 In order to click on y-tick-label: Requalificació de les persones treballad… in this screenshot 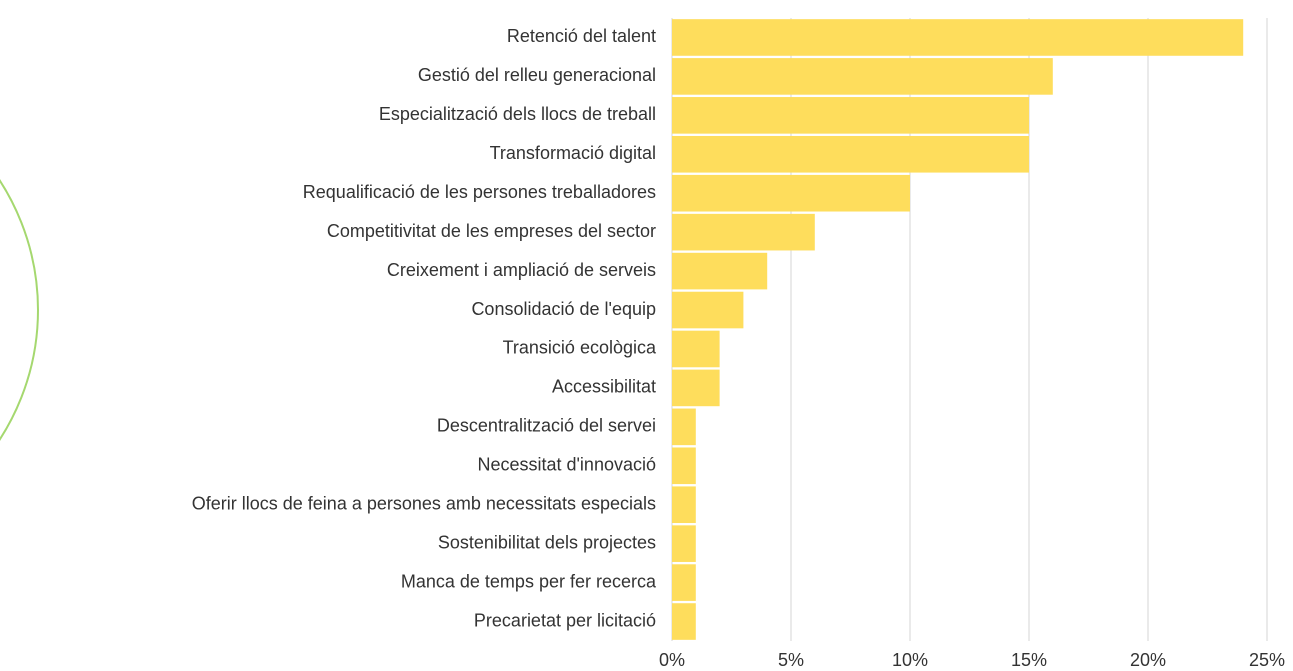, I will do `click(479, 192)`.